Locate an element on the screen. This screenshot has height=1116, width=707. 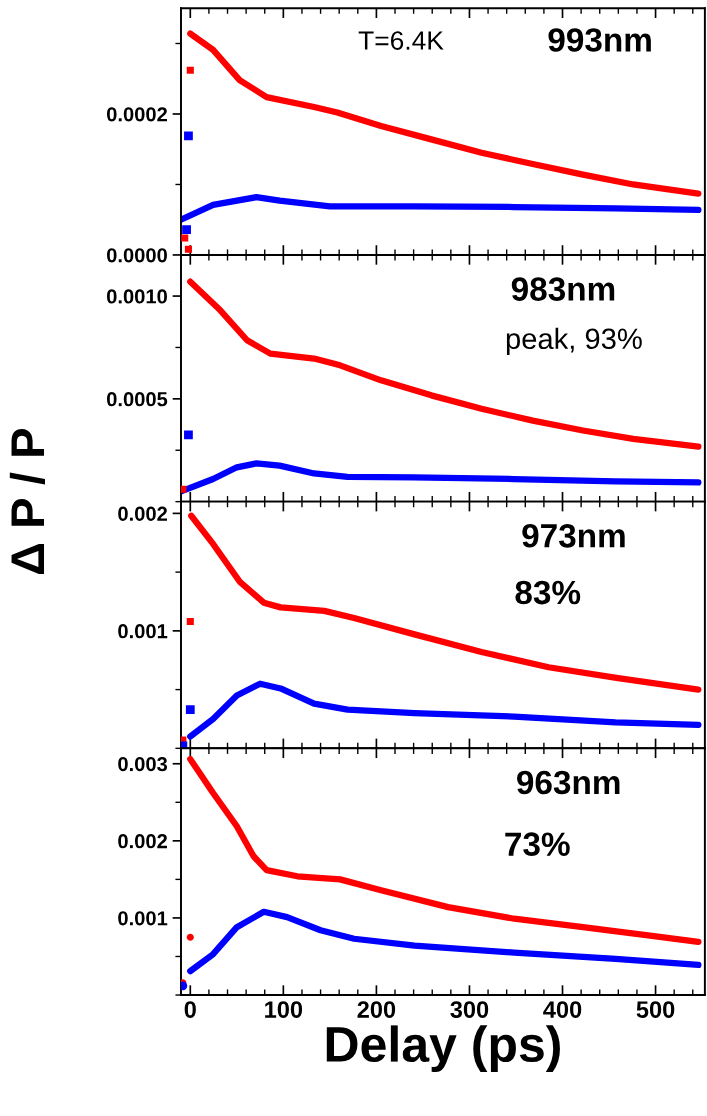
x-tick-label: 200 is located at coordinates (376, 1009).